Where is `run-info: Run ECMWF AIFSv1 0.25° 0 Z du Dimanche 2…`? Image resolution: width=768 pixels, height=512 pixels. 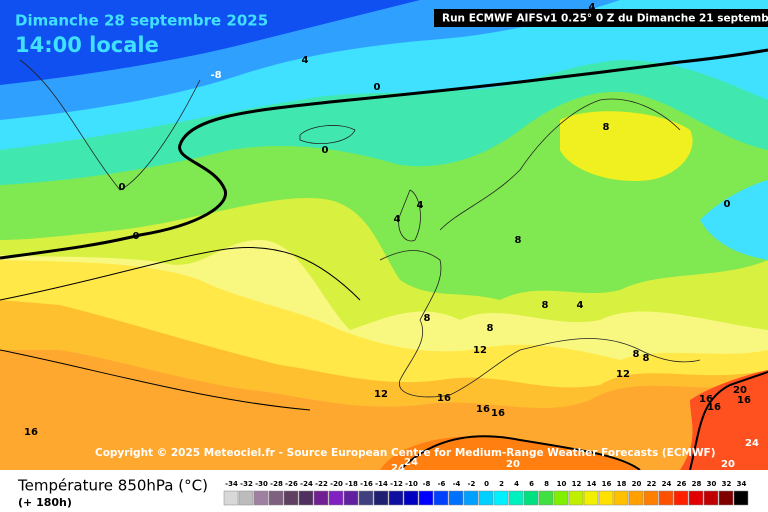
run-info: Run ECMWF AIFSv1 0.25° 0 Z du Dimanche 2… is located at coordinates (605, 19).